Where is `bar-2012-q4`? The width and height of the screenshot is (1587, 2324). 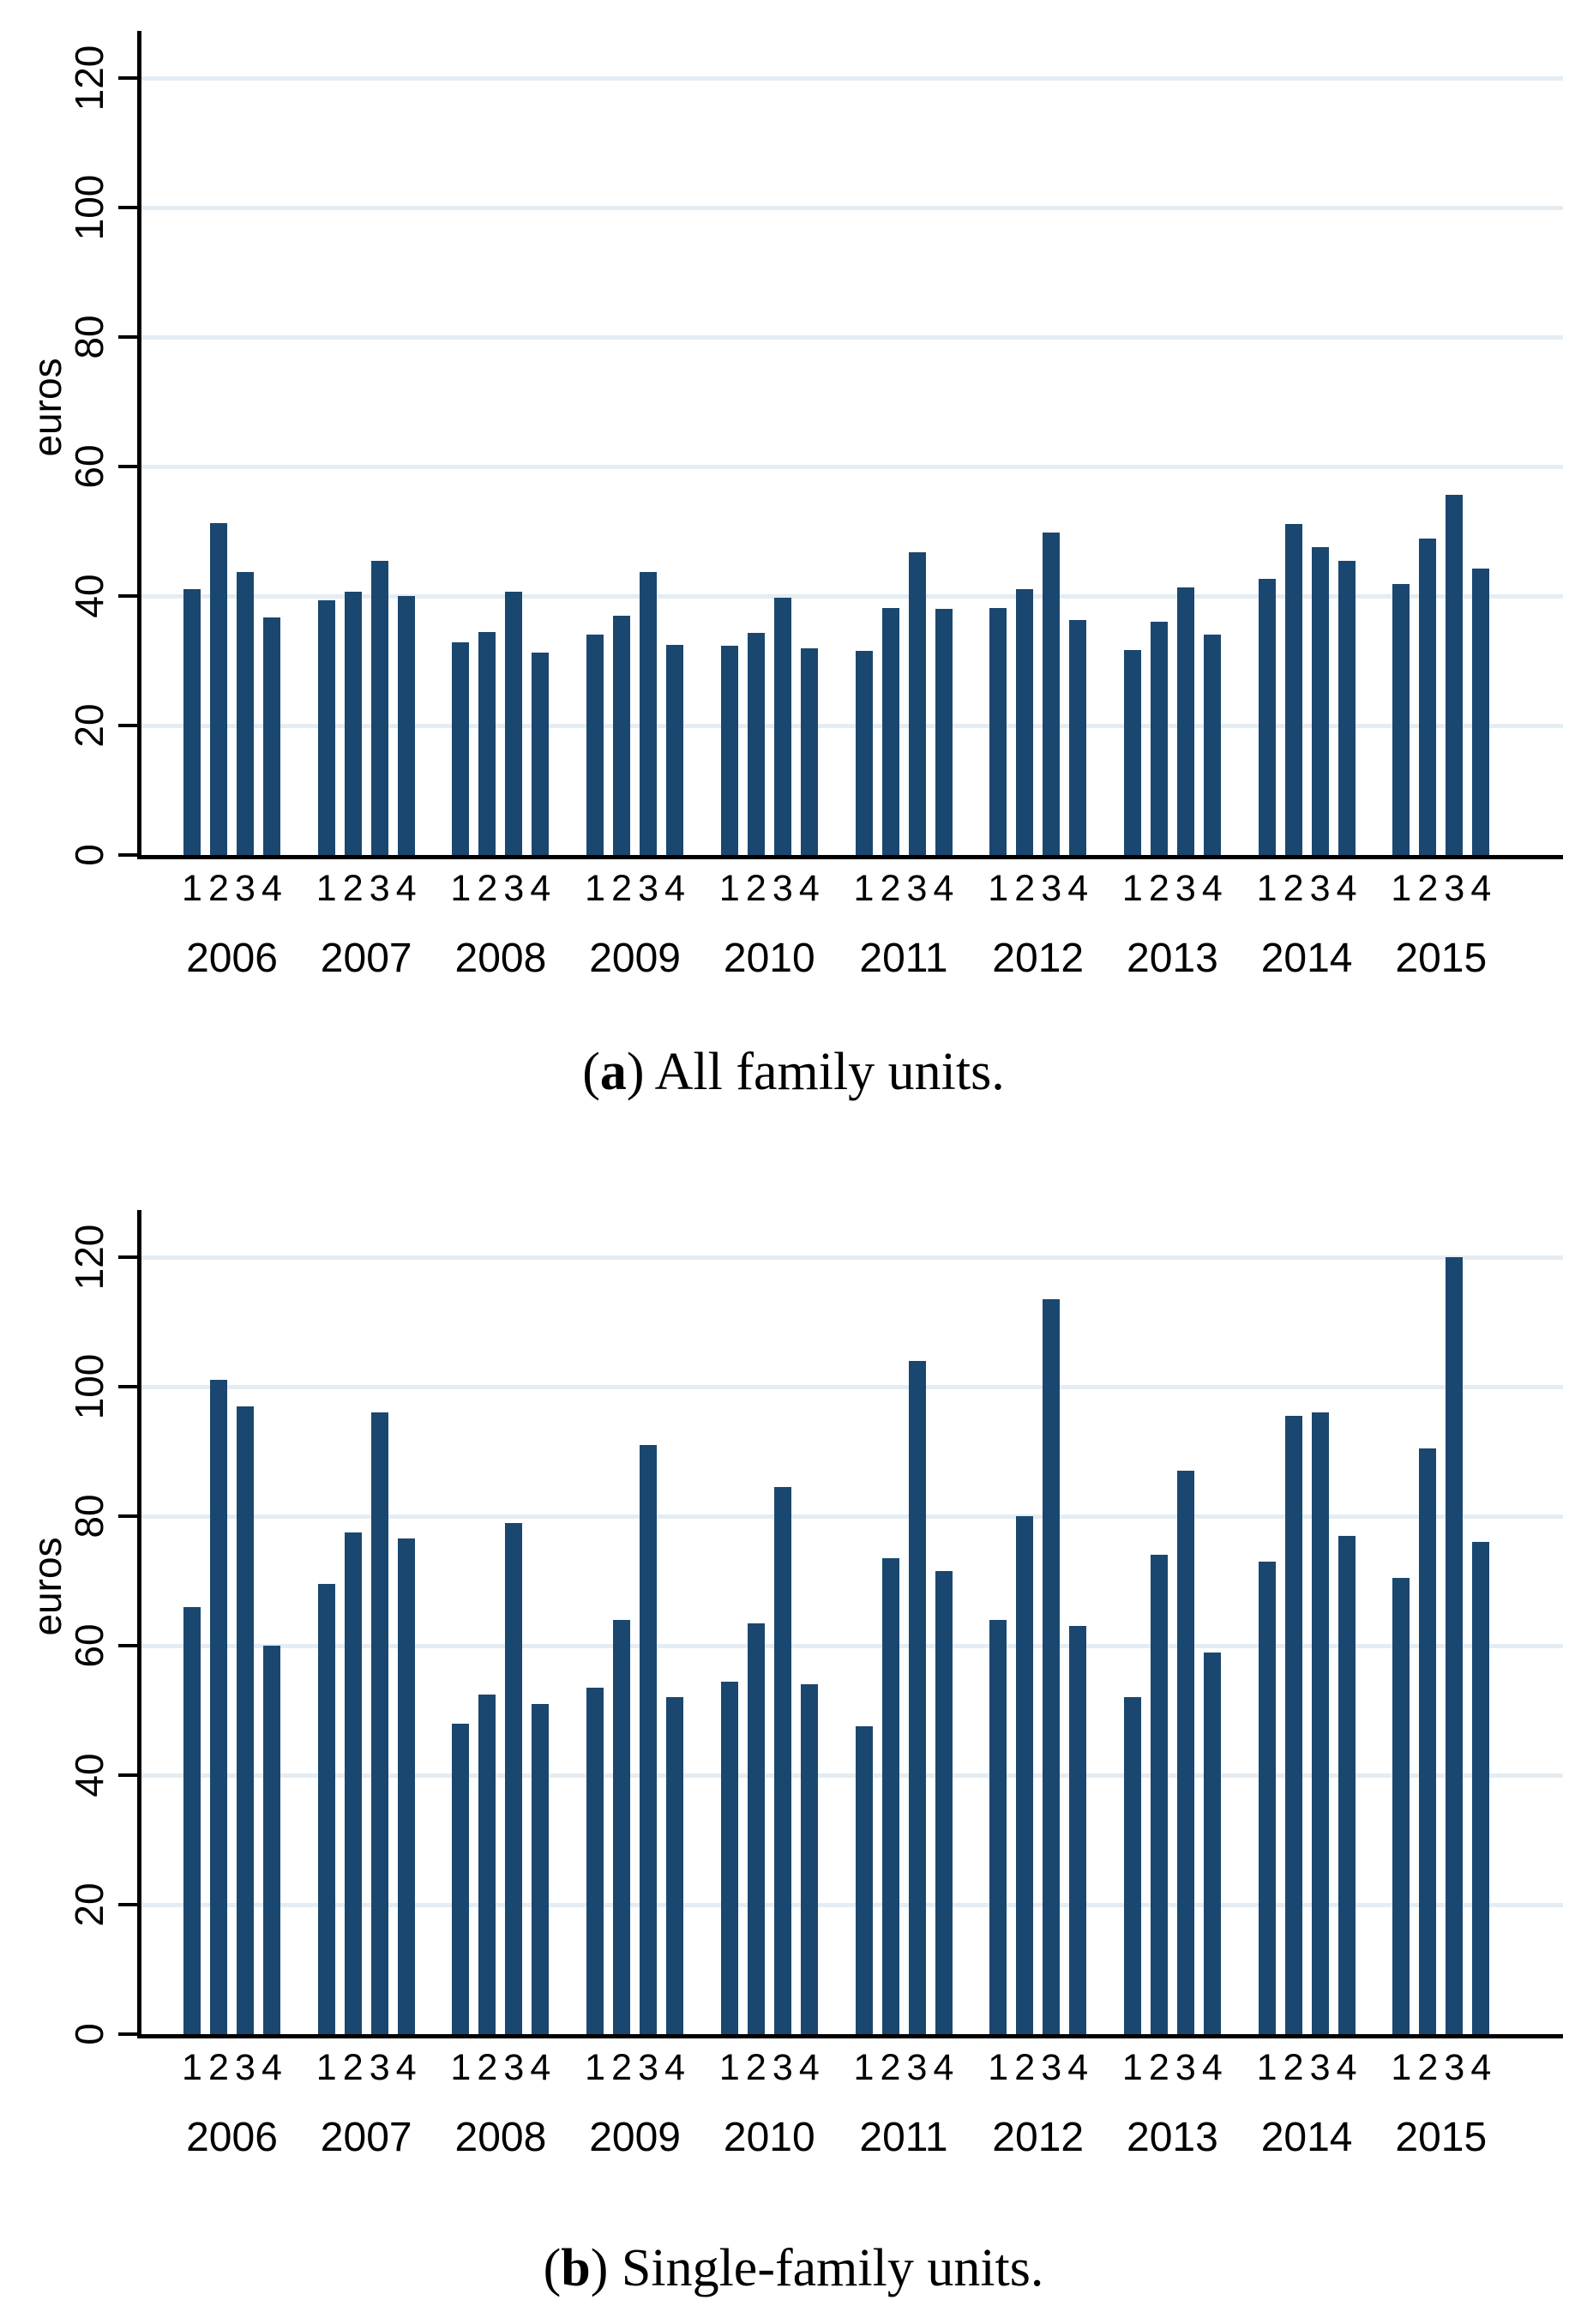
bar-2012-q4 is located at coordinates (1078, 737).